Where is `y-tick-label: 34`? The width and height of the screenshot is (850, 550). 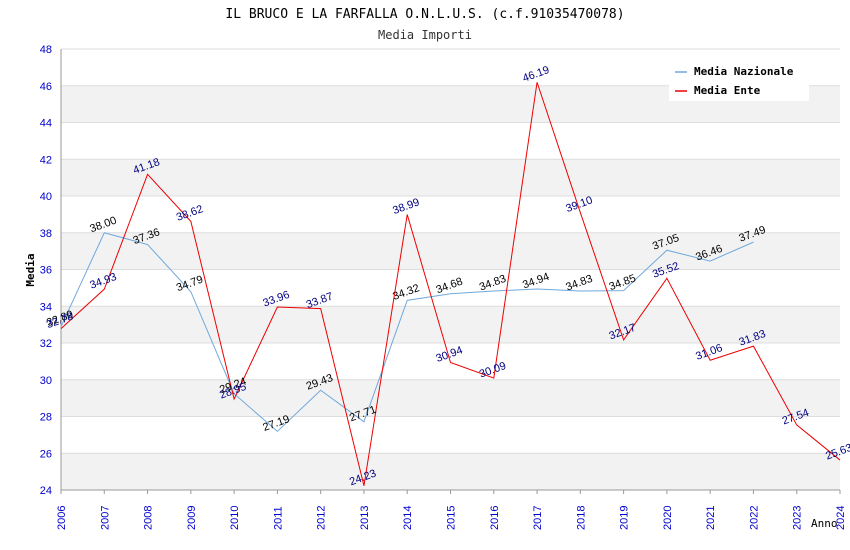
y-tick-label: 34 is located at coordinates (46, 307).